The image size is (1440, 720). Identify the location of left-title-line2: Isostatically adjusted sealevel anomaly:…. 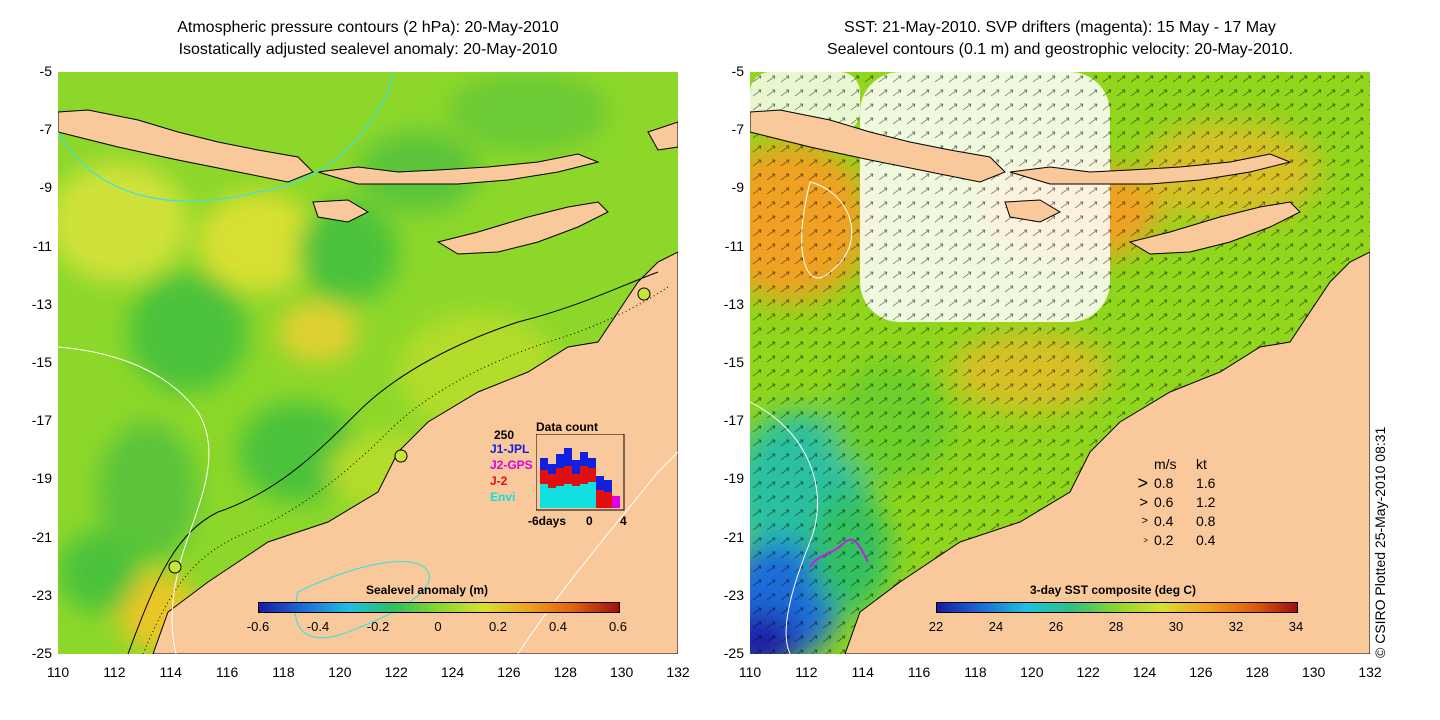
(368, 49).